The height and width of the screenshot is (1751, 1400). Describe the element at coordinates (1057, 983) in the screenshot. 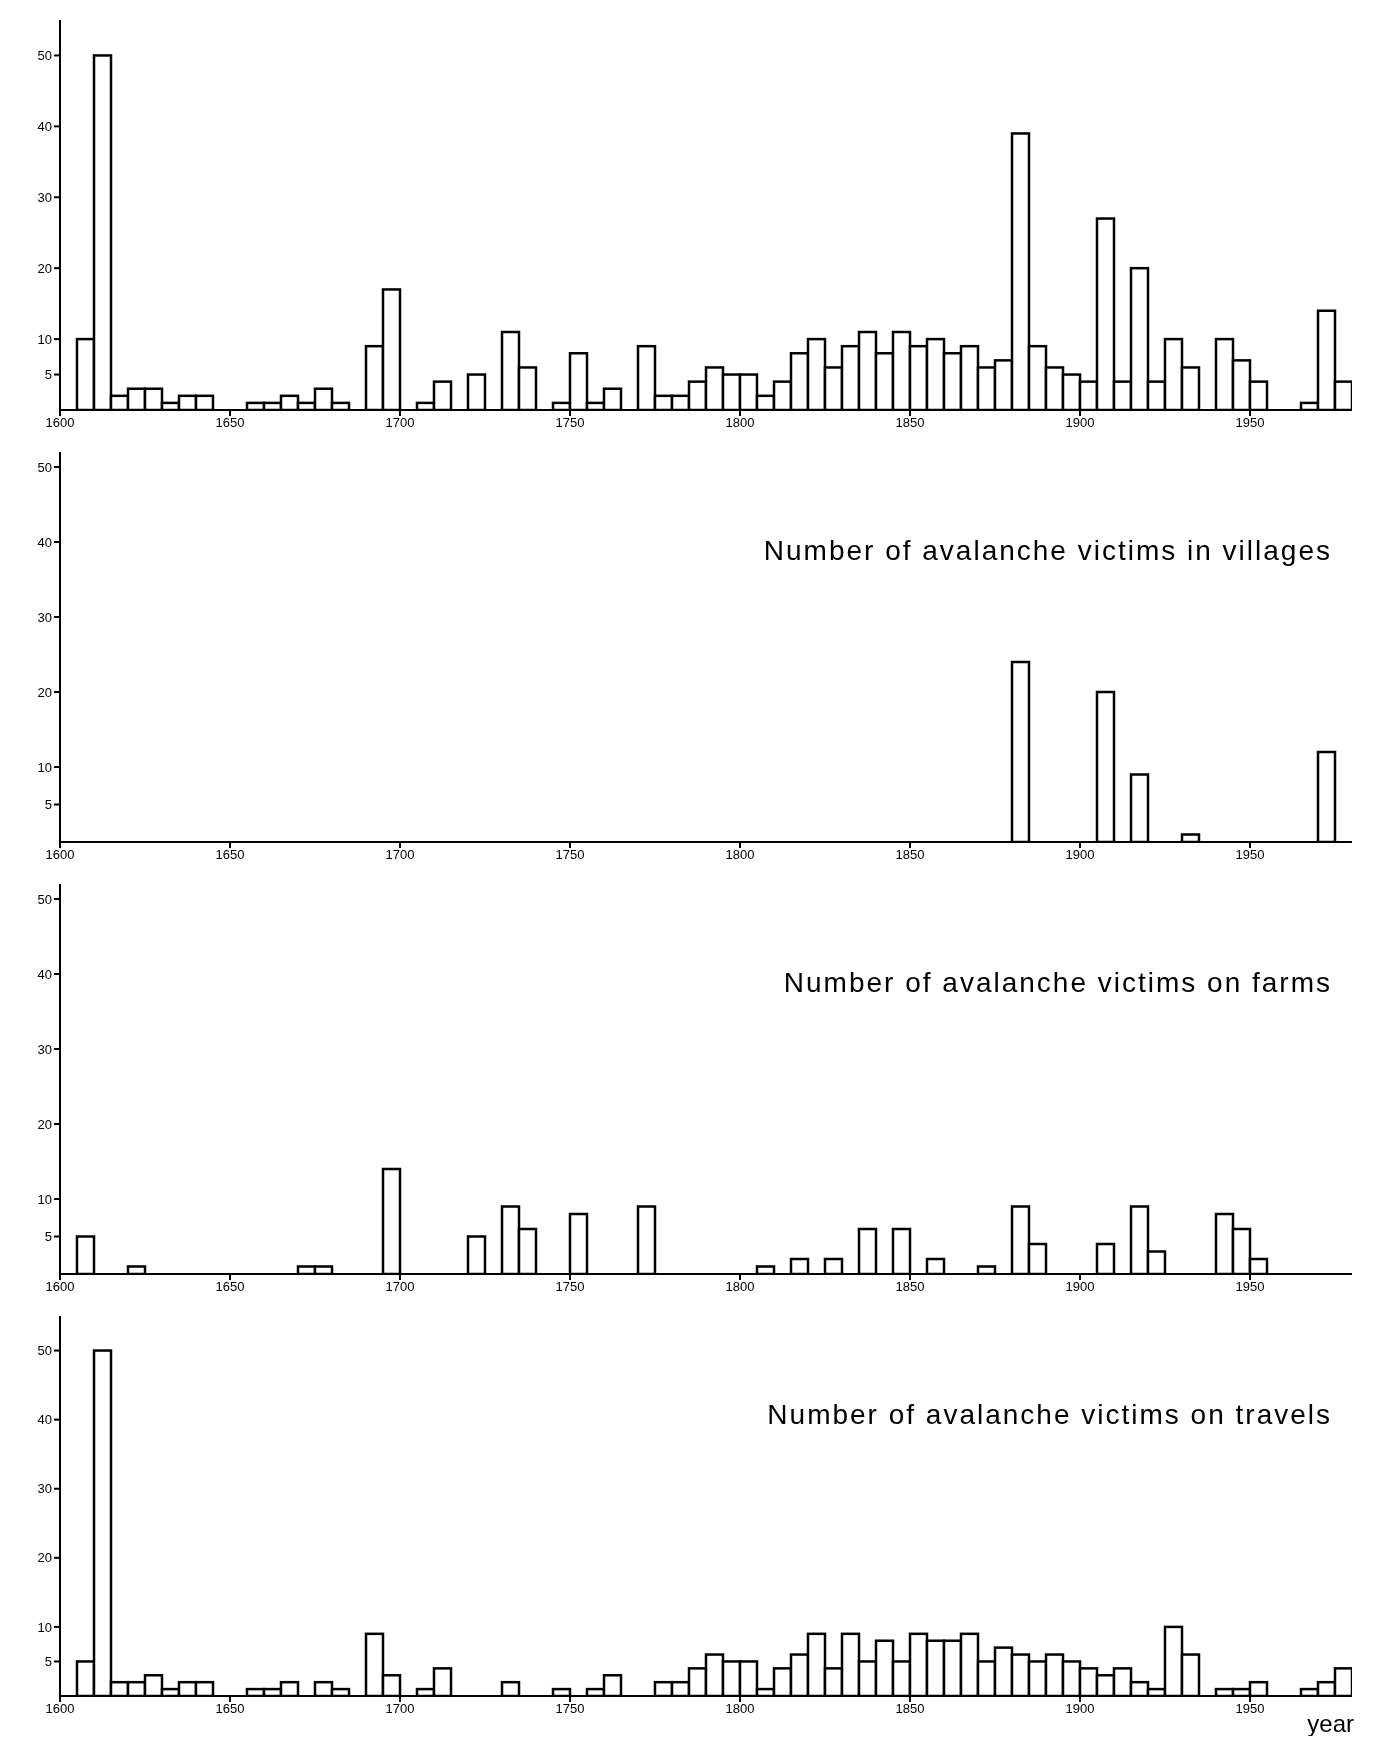

I see `text: Number of avalanche victims on farms` at that location.